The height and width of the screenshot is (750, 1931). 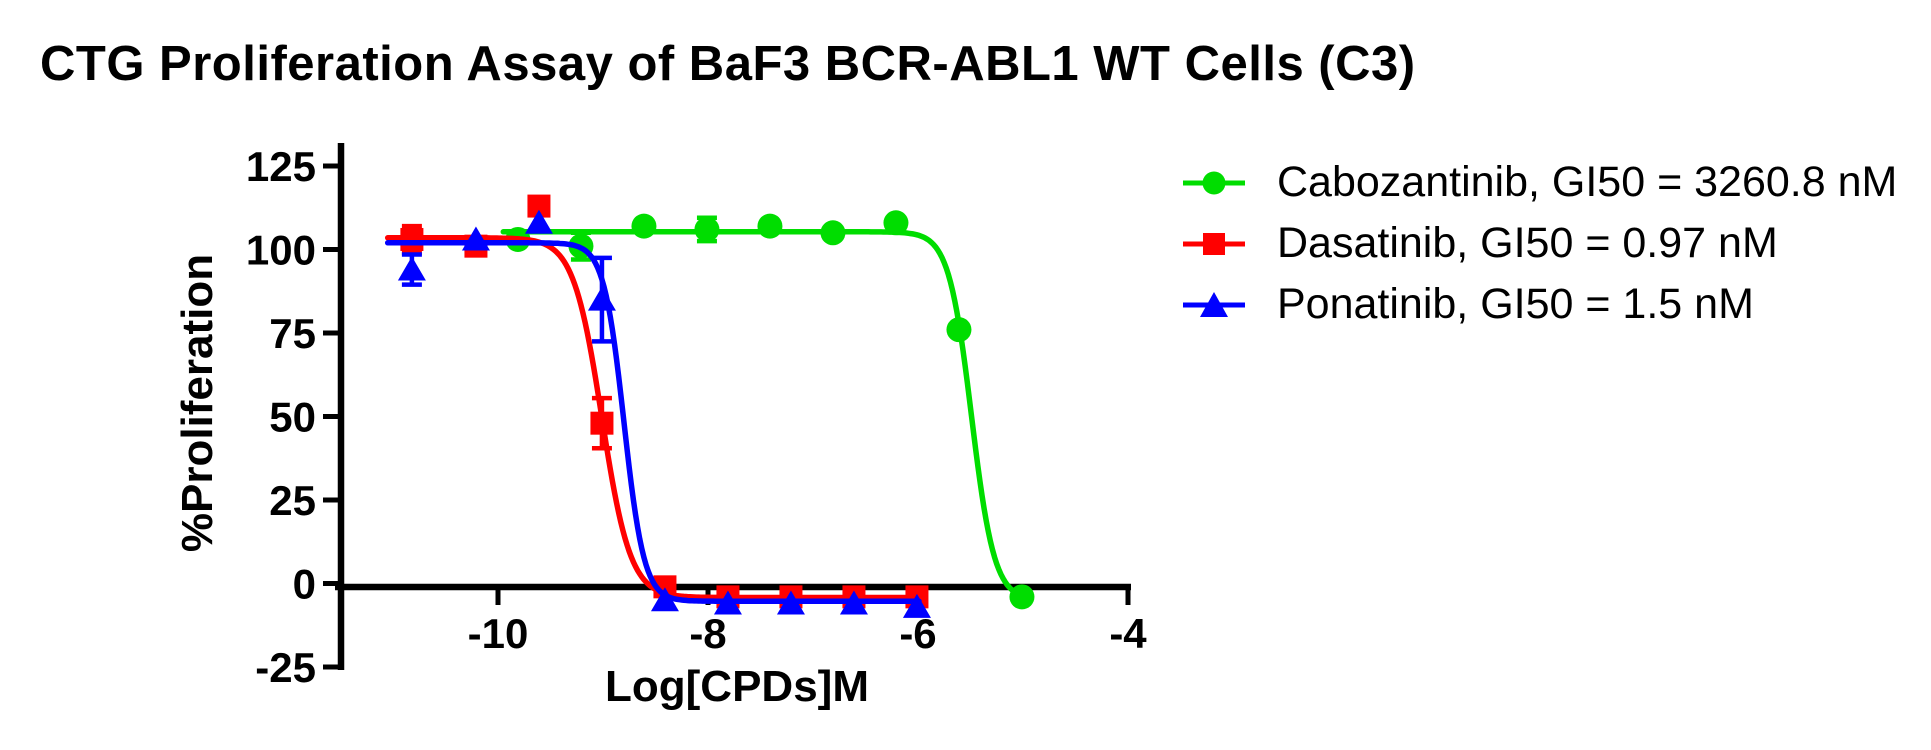 I want to click on curve-dasatinib, so click(x=653, y=418).